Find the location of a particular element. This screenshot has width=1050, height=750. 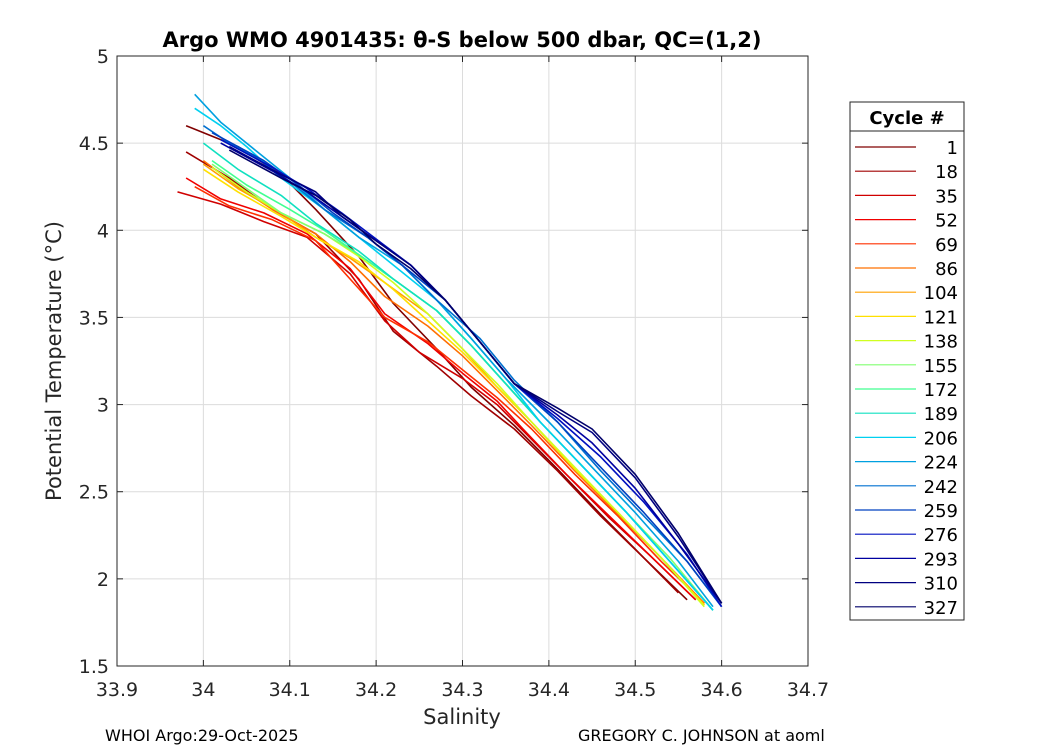

x-tick-label: 34.6 is located at coordinates (721, 690).